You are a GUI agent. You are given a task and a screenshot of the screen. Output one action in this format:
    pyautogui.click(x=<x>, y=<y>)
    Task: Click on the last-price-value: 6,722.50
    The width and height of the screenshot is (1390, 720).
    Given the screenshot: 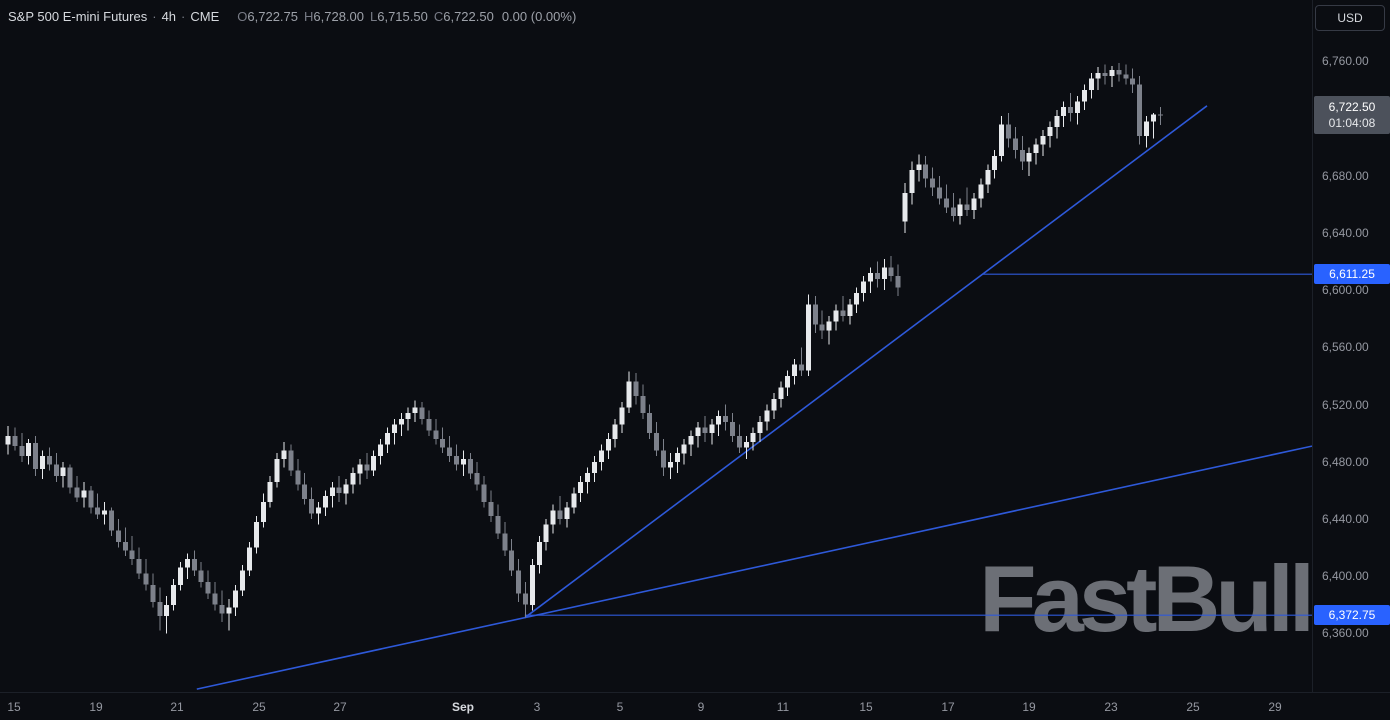 What is the action you would take?
    pyautogui.click(x=1352, y=107)
    